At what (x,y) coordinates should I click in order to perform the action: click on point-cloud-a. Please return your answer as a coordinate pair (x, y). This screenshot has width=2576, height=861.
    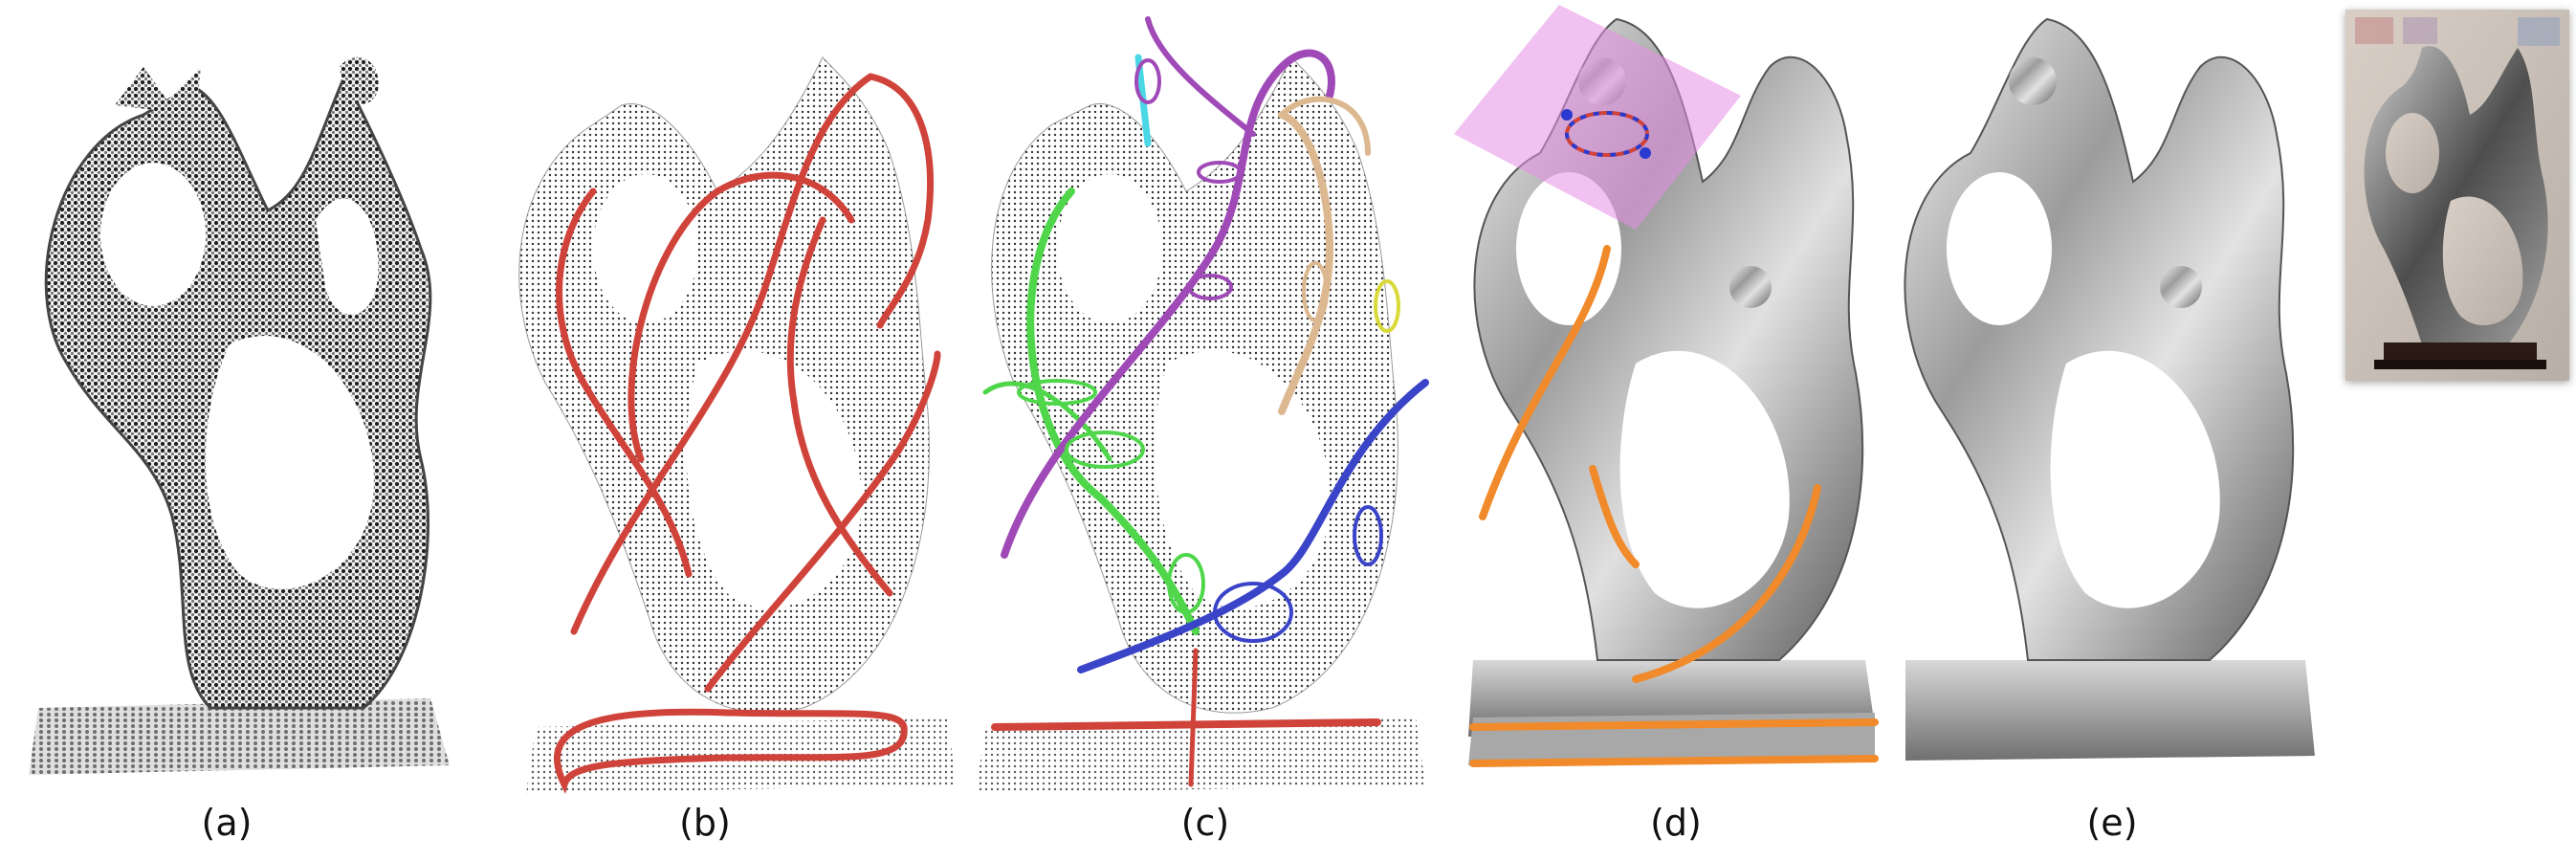
    Looking at the image, I should click on (239, 415).